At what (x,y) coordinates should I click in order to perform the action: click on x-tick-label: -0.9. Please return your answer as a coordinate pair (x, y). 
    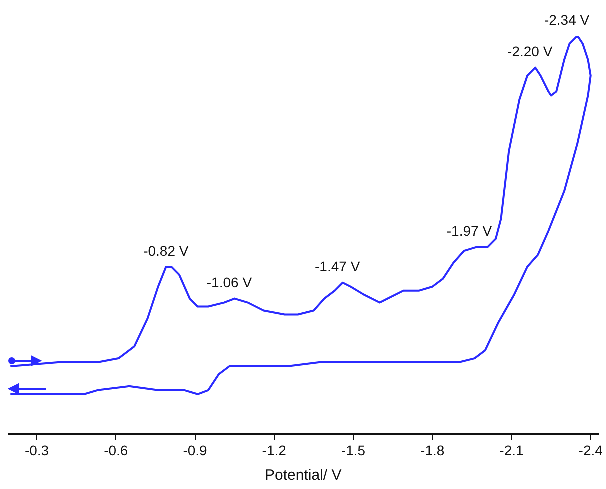
    Looking at the image, I should click on (195, 450).